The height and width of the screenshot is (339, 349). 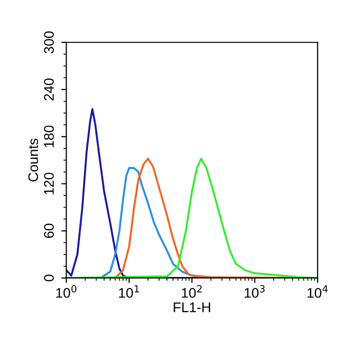 I want to click on y-tick-label: 0, so click(x=49, y=278).